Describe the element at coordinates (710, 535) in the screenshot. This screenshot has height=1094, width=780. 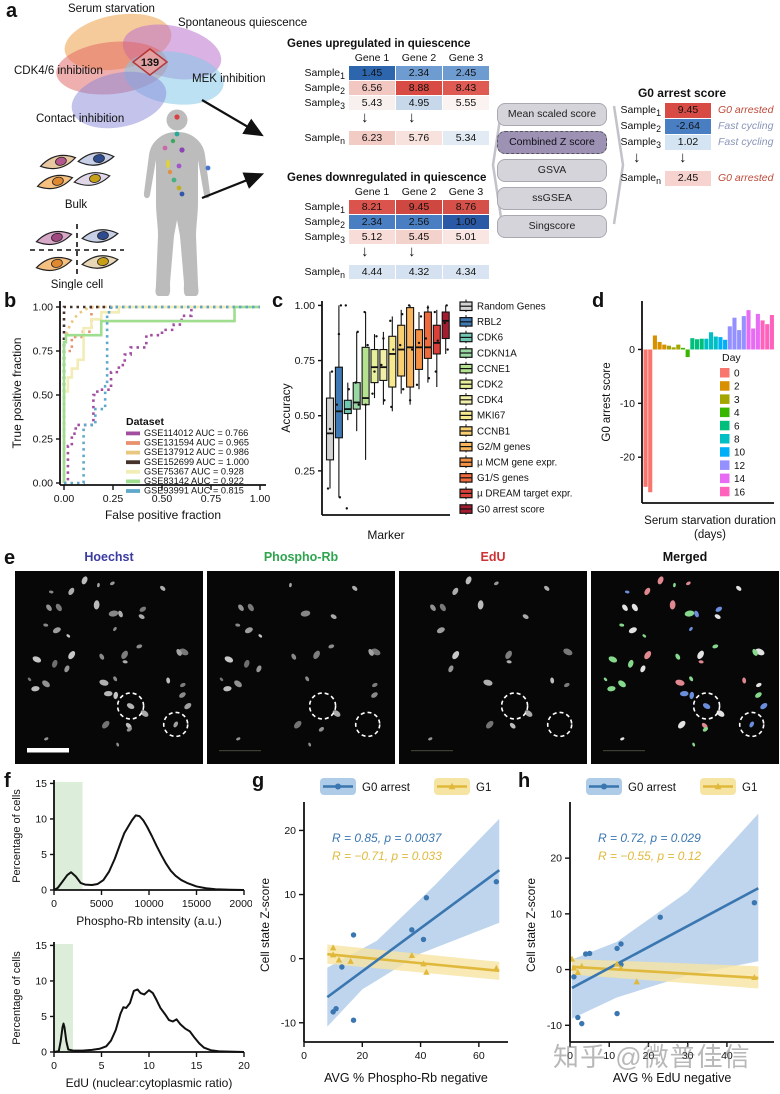
I see `svg-text: (days)` at that location.